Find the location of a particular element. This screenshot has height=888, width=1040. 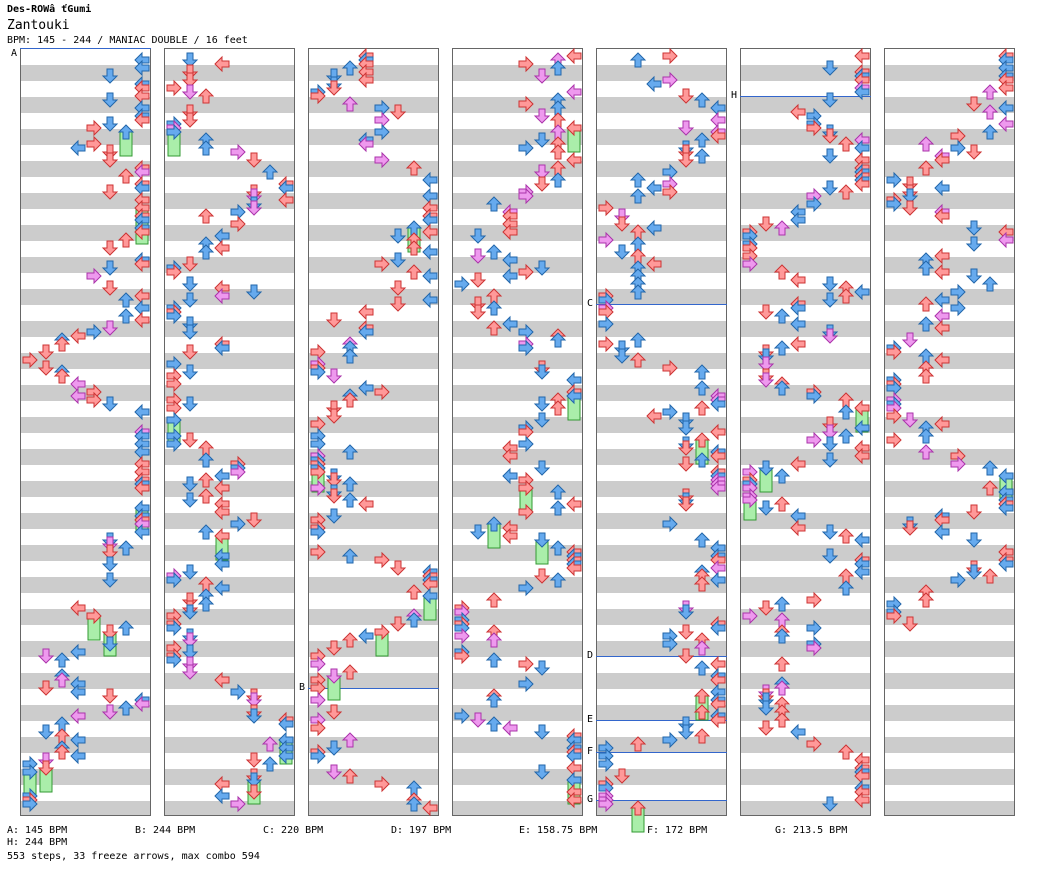

bpm-change-label: F is located at coordinates (590, 751).